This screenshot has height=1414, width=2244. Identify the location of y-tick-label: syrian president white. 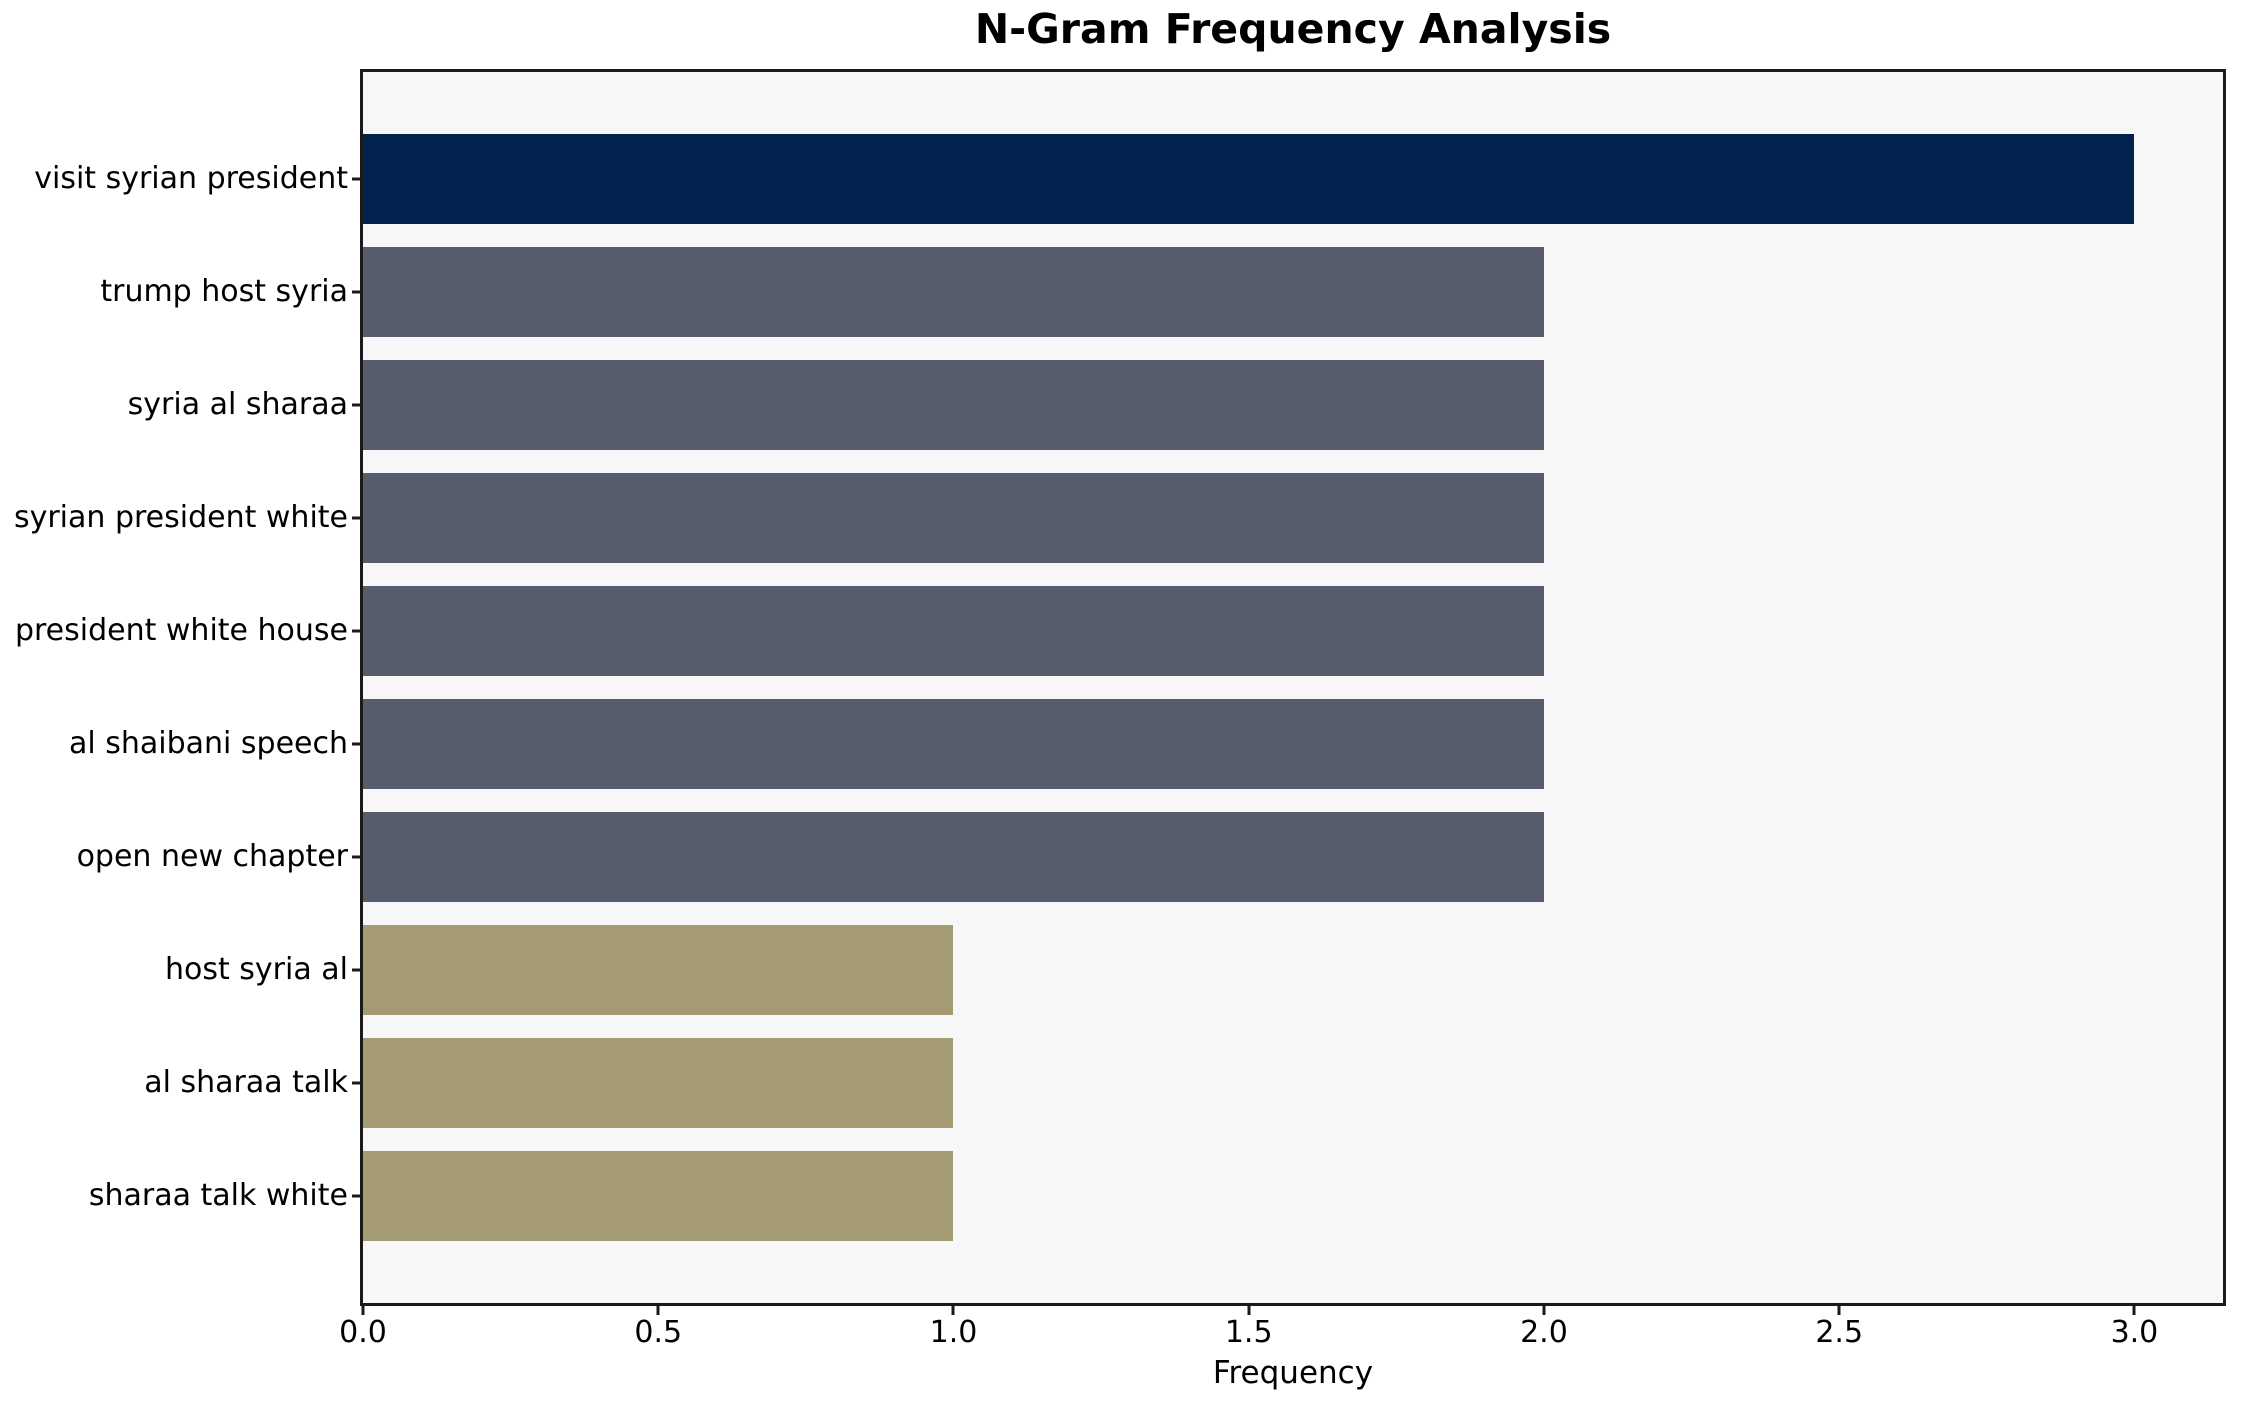
(180, 518).